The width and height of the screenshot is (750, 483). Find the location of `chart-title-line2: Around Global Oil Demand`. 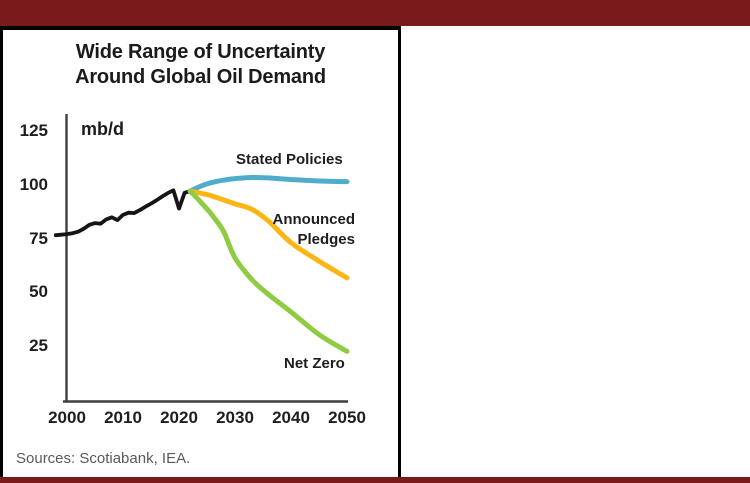

chart-title-line2: Around Global Oil Demand is located at coordinates (200, 77).